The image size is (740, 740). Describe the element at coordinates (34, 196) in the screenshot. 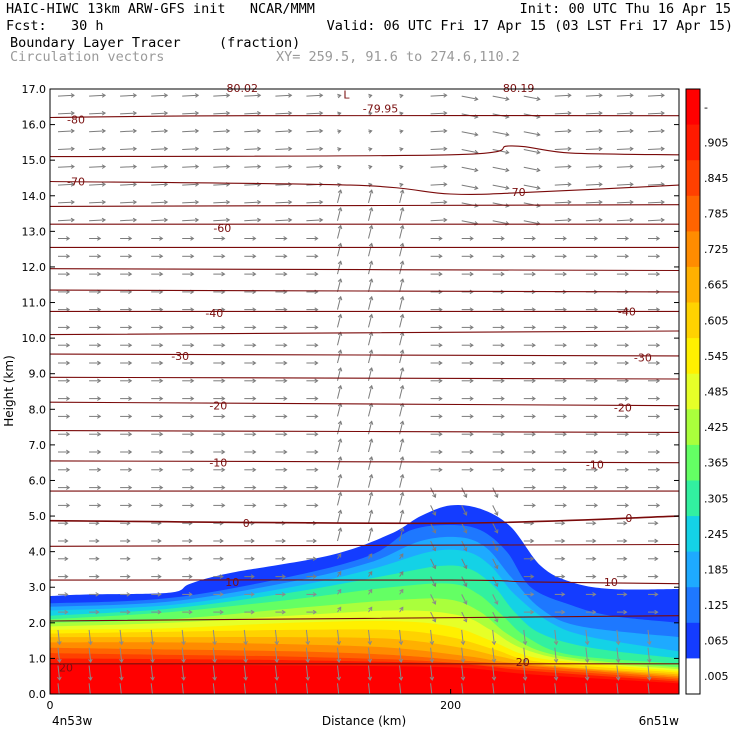

I see `y-tick-label-14: 14.0` at that location.